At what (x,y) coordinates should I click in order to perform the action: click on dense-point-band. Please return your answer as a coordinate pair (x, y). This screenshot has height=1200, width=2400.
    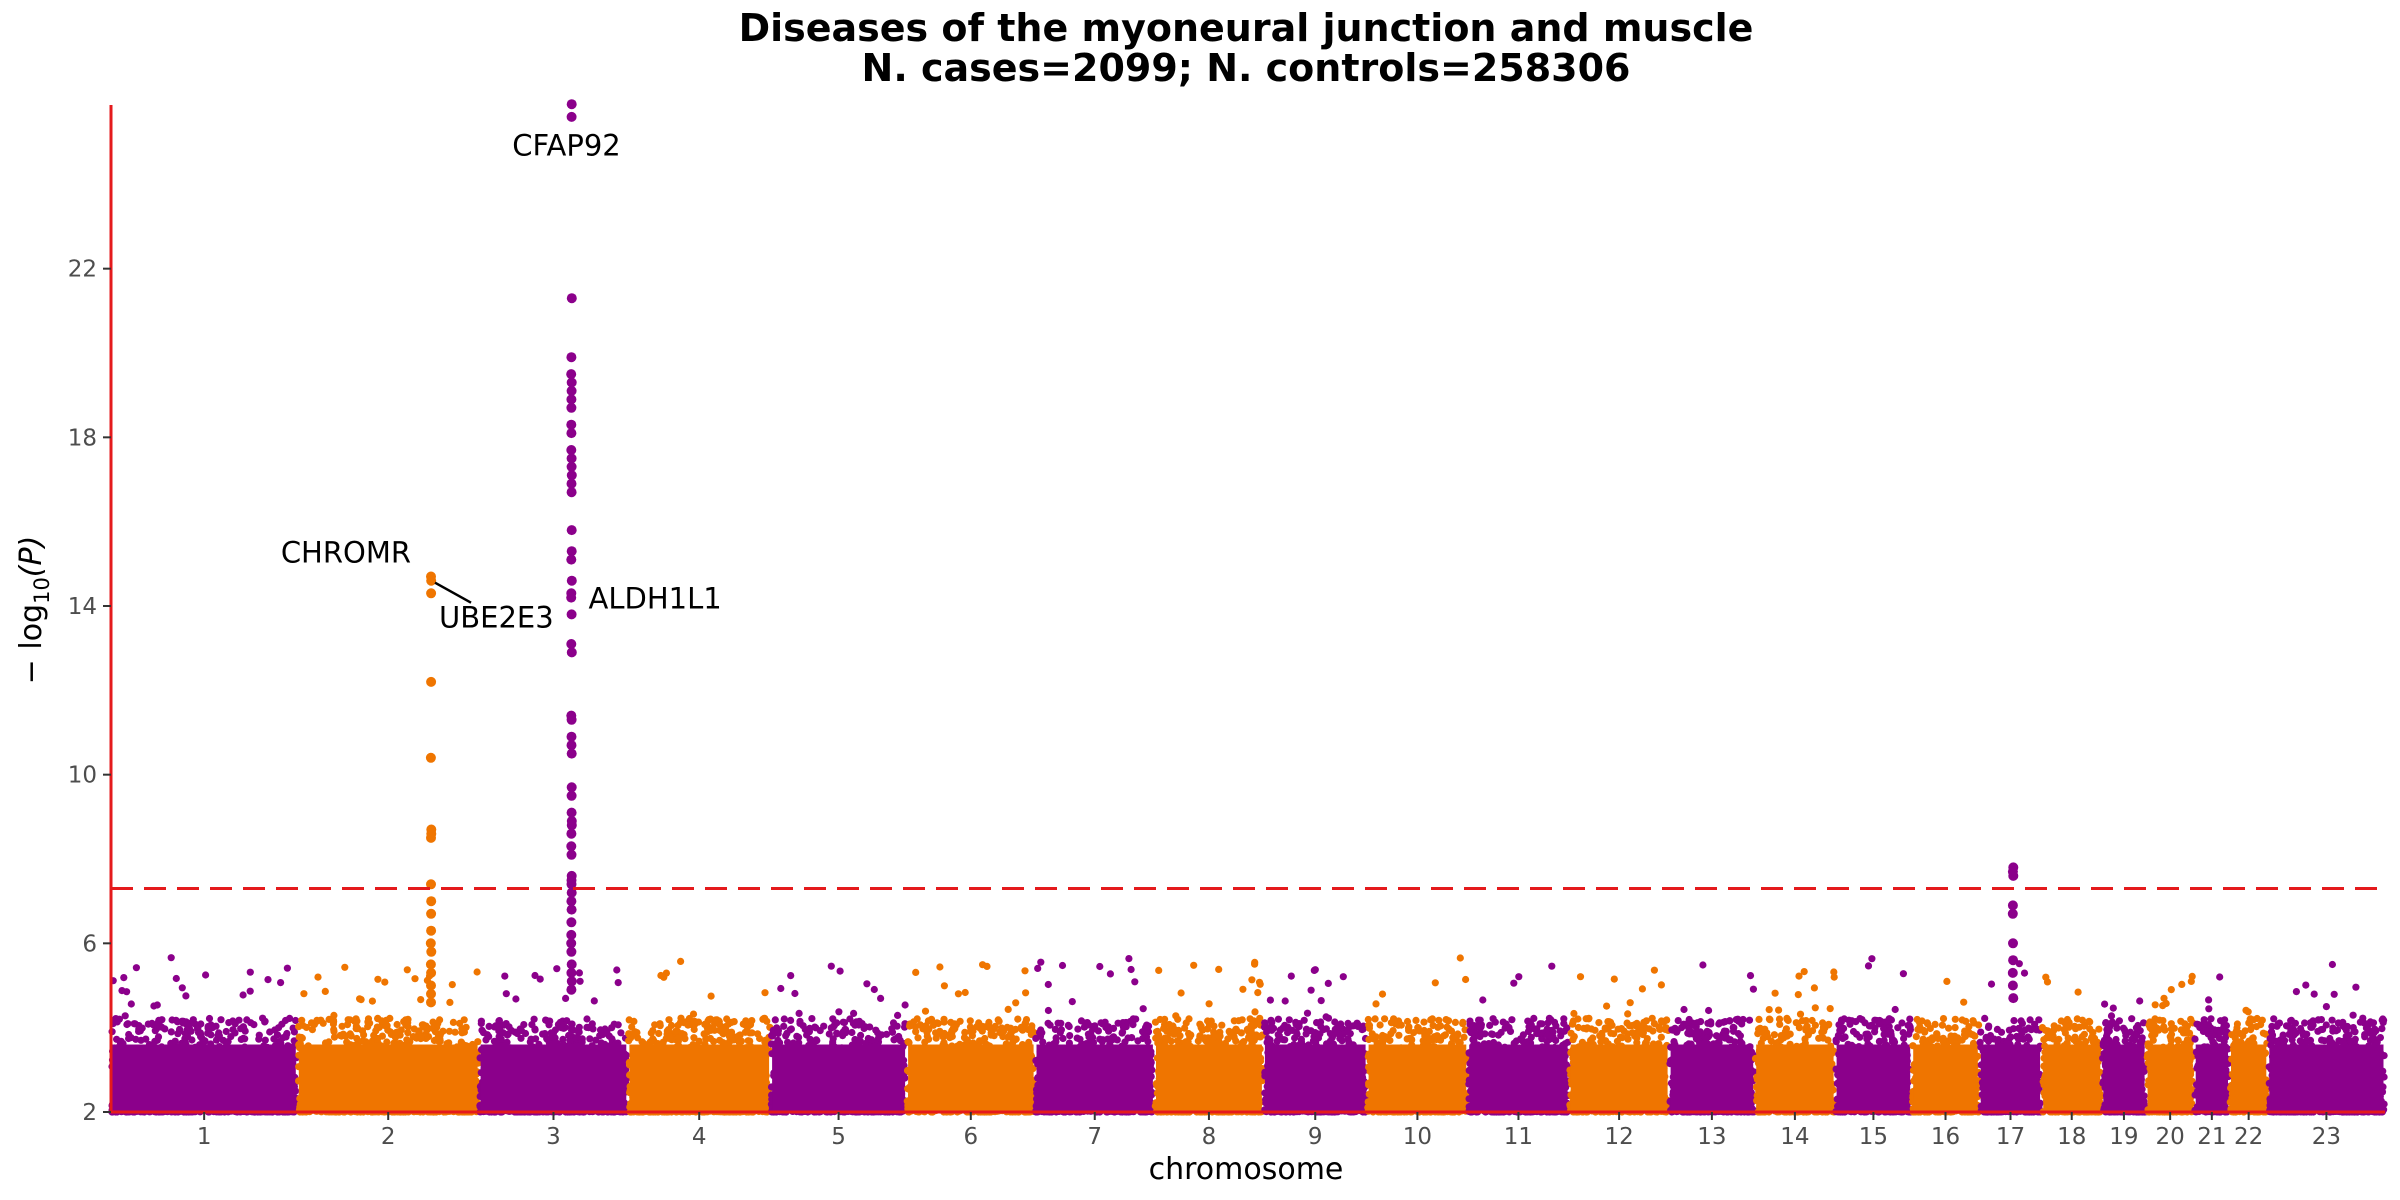
    Looking at the image, I should click on (553, 1078).